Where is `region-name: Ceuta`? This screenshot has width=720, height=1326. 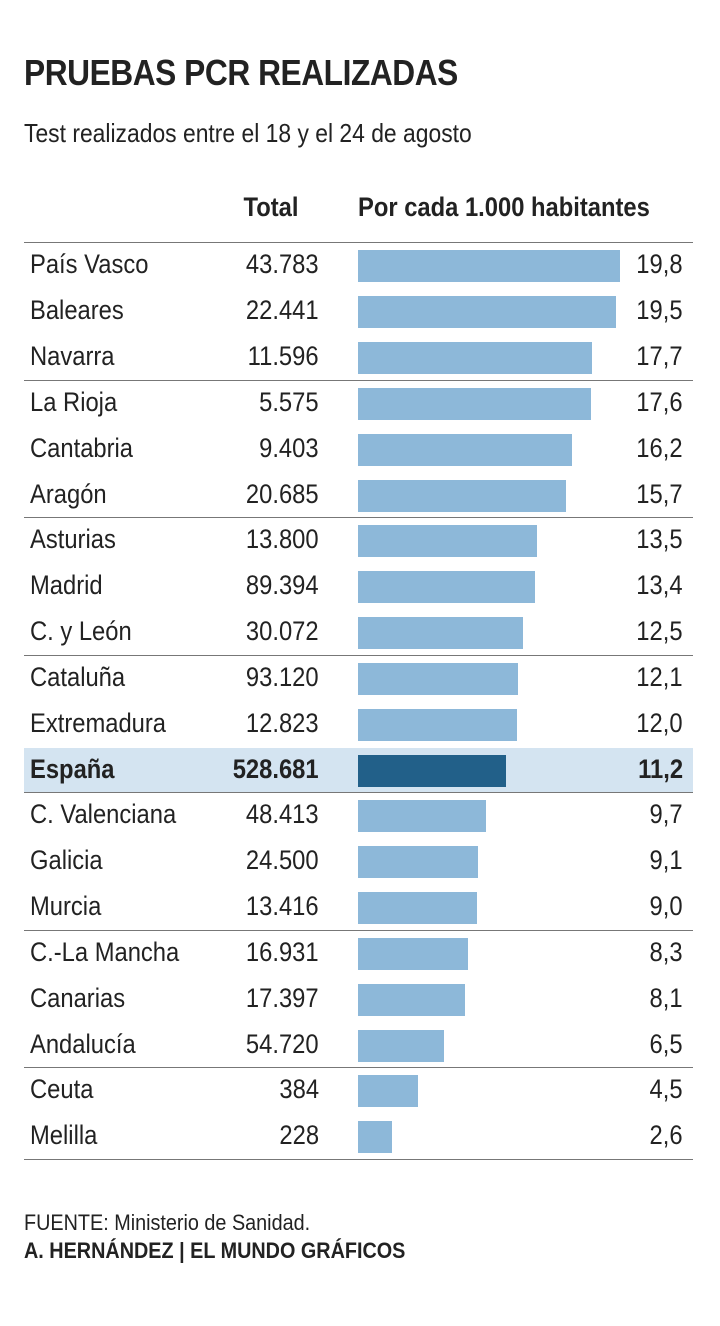 region-name: Ceuta is located at coordinates (62, 1089).